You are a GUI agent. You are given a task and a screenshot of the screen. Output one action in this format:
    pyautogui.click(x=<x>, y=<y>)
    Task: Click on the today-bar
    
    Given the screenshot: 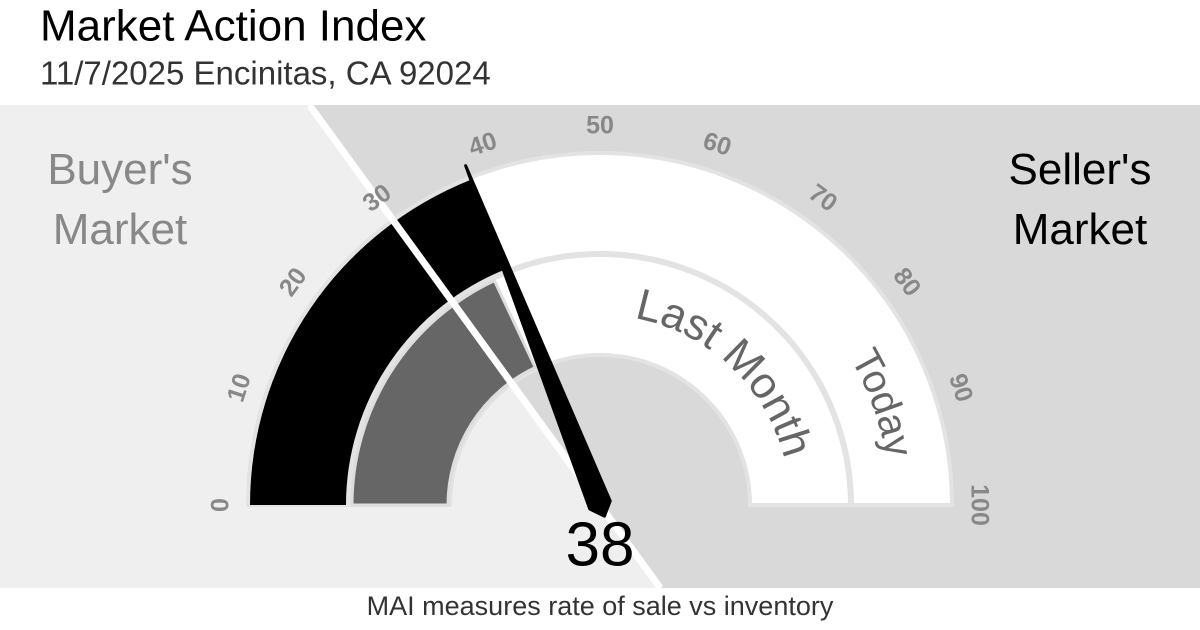 What is the action you would take?
    pyautogui.click(x=378, y=342)
    